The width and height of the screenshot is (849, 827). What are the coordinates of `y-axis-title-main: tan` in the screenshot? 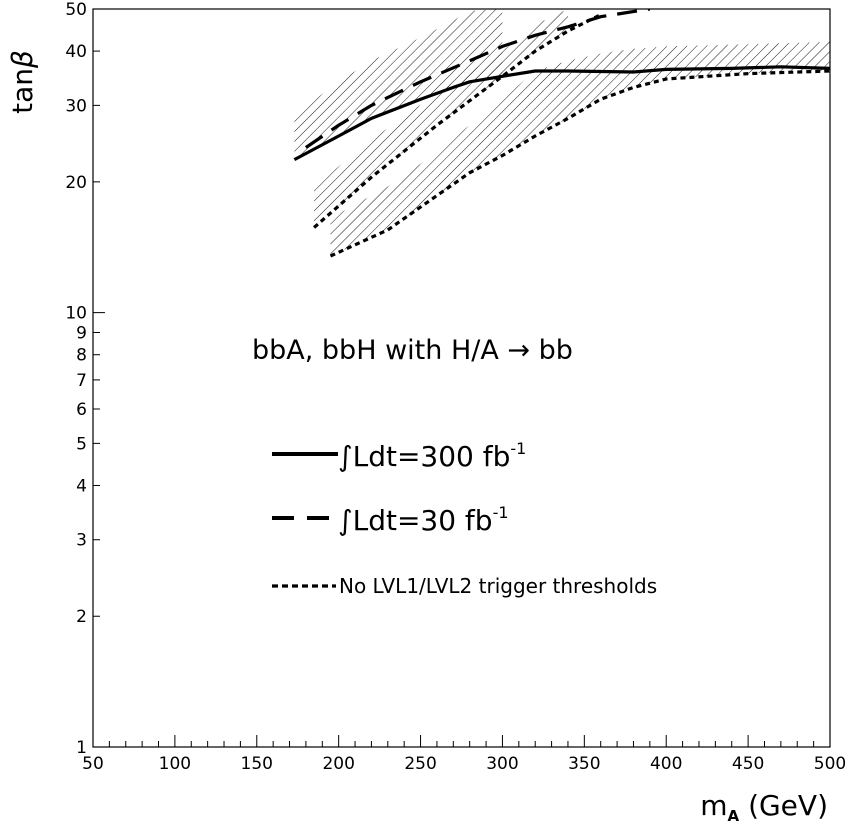 It's located at (22, 91).